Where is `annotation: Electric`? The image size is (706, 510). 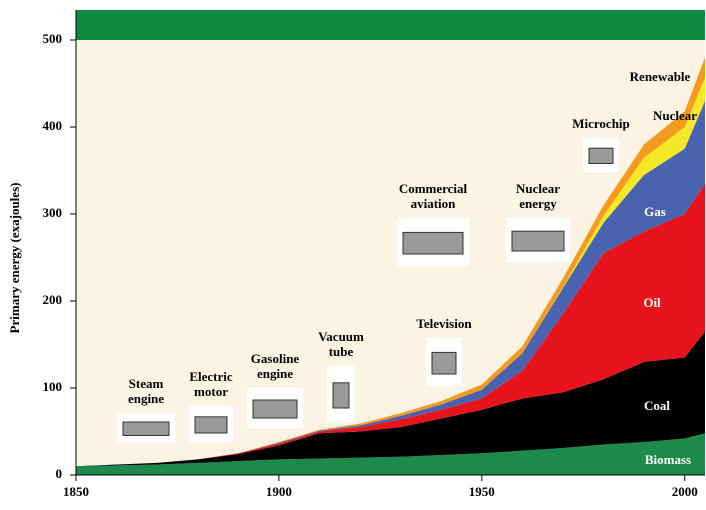
annotation: Electric is located at coordinates (211, 376).